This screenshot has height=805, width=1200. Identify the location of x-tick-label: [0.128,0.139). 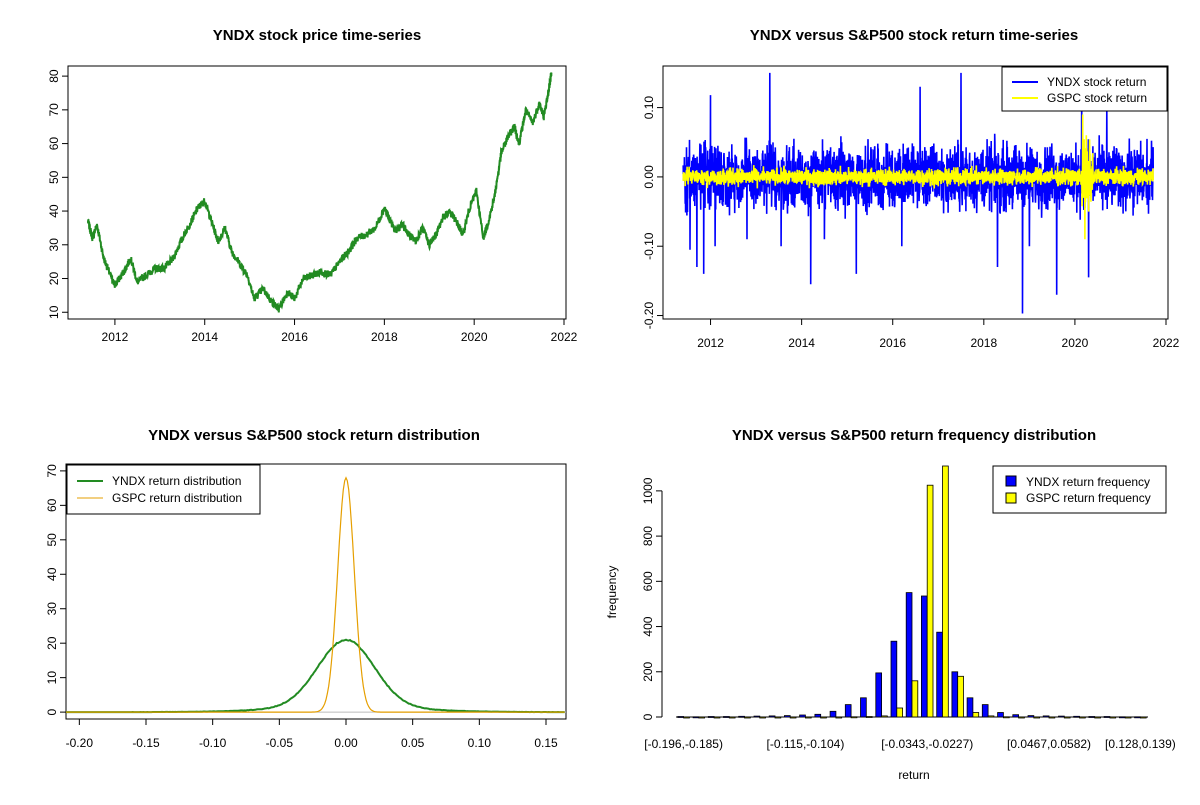
(1140, 744).